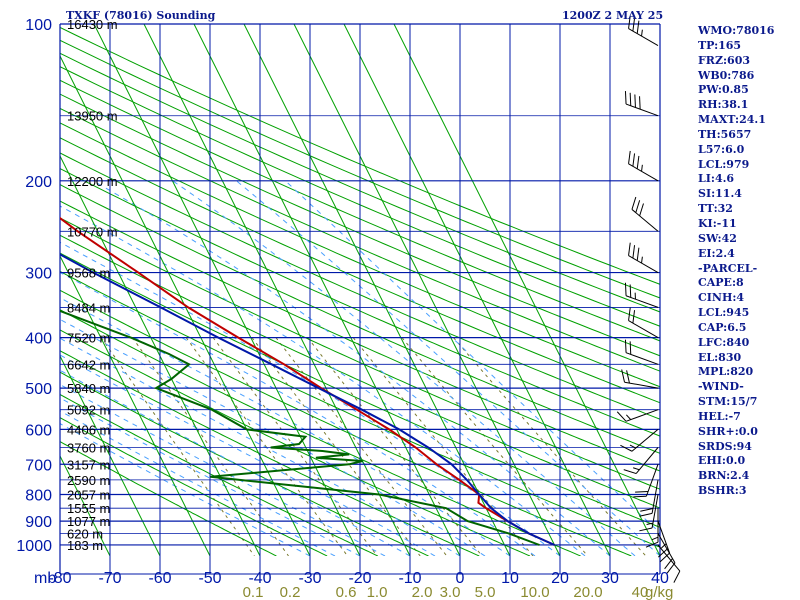 The height and width of the screenshot is (600, 800). I want to click on index-value: LCL:945, so click(724, 313).